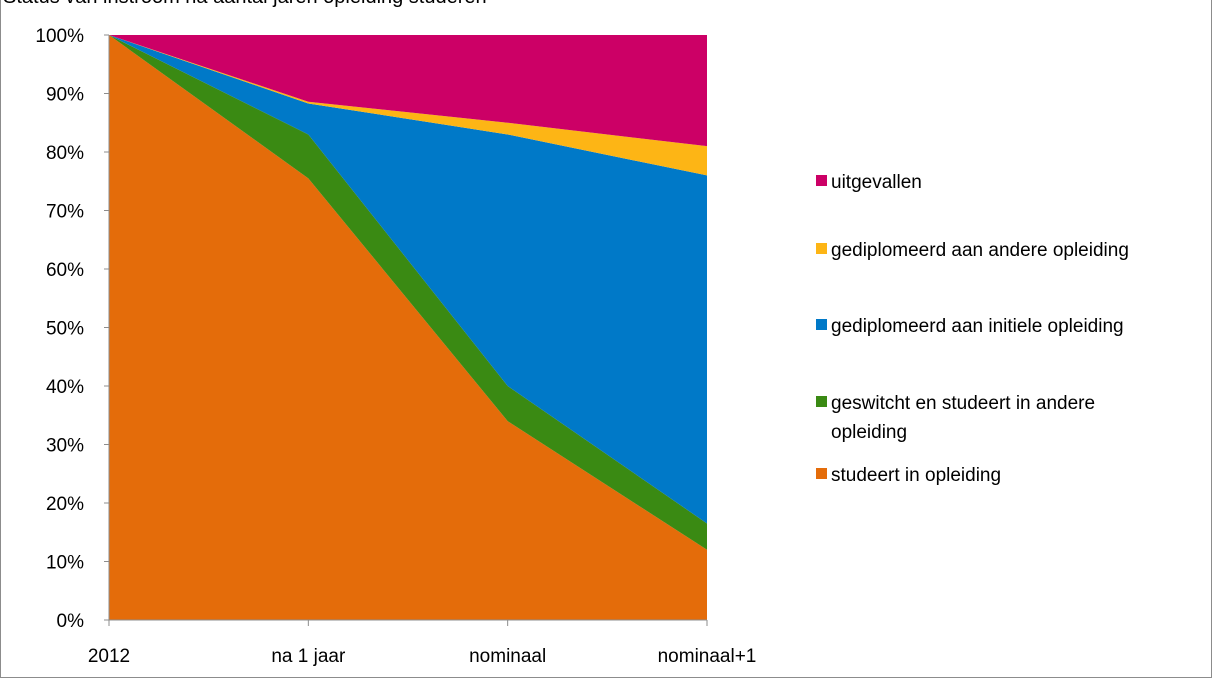  What do you see at coordinates (977, 326) in the screenshot?
I see `legend-label: gediplomeerd aan initiele opleiding` at bounding box center [977, 326].